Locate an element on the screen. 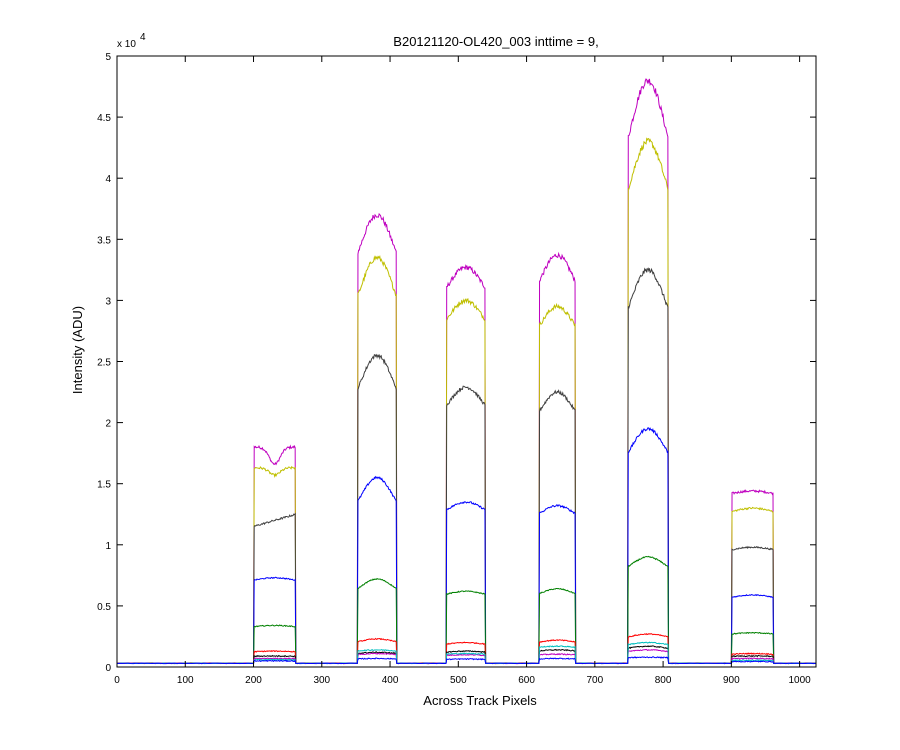 Image resolution: width=900 pixels, height=750 pixels. y-tick-label: 0.5 is located at coordinates (104, 607).